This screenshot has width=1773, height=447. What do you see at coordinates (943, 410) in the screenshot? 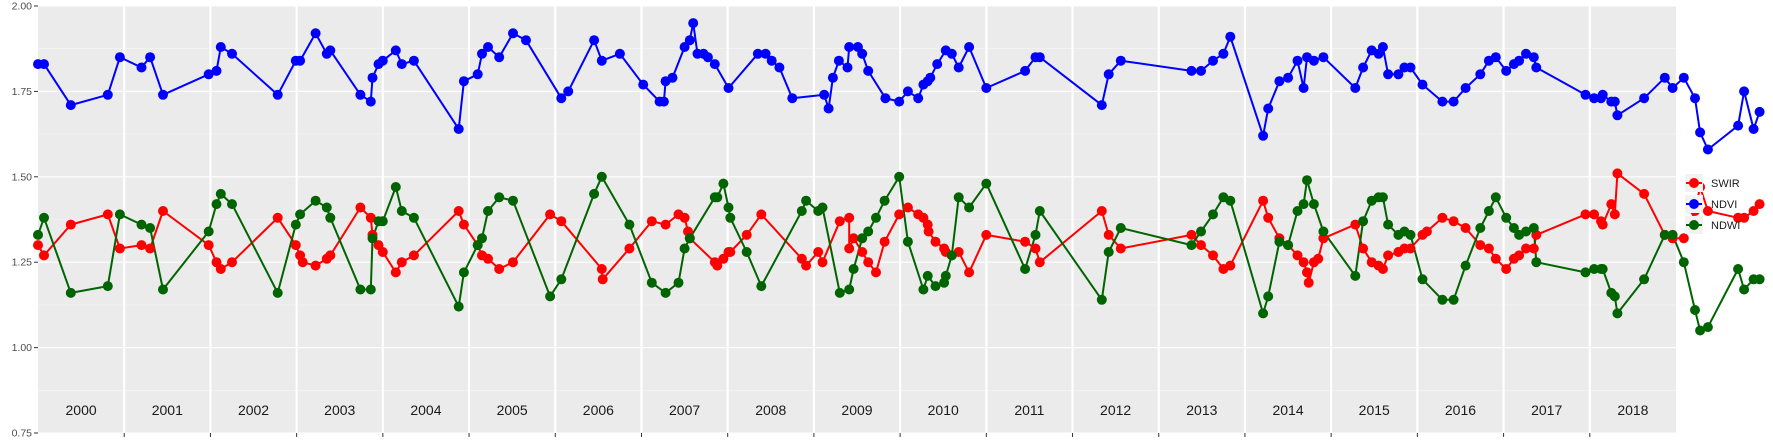
I see `year-label: 2010` at bounding box center [943, 410].